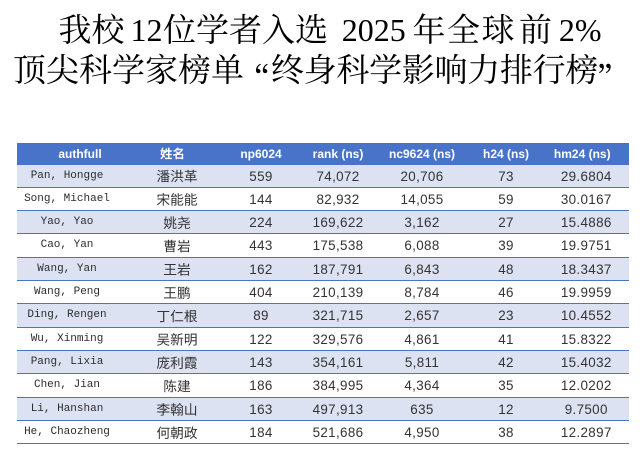  What do you see at coordinates (580, 30) in the screenshot?
I see `svg-text: 2%` at bounding box center [580, 30].